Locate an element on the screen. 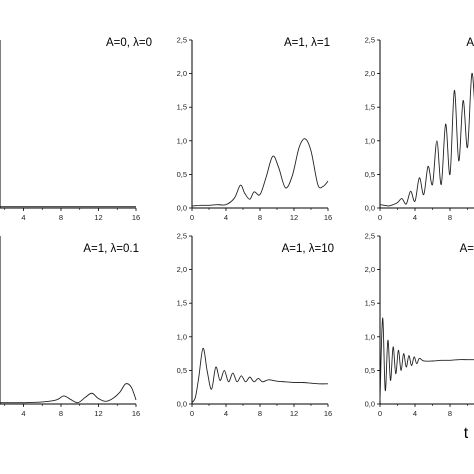 The width and height of the screenshot is (474, 474). panel-title: A=0, λ=0 is located at coordinates (129, 43).